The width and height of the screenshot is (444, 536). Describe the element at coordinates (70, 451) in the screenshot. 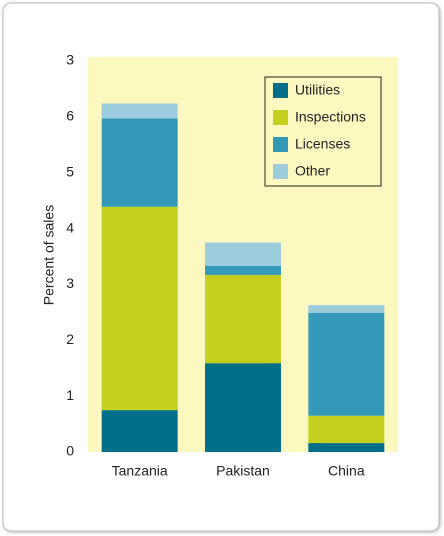

I see `y-tick-label: 0` at that location.